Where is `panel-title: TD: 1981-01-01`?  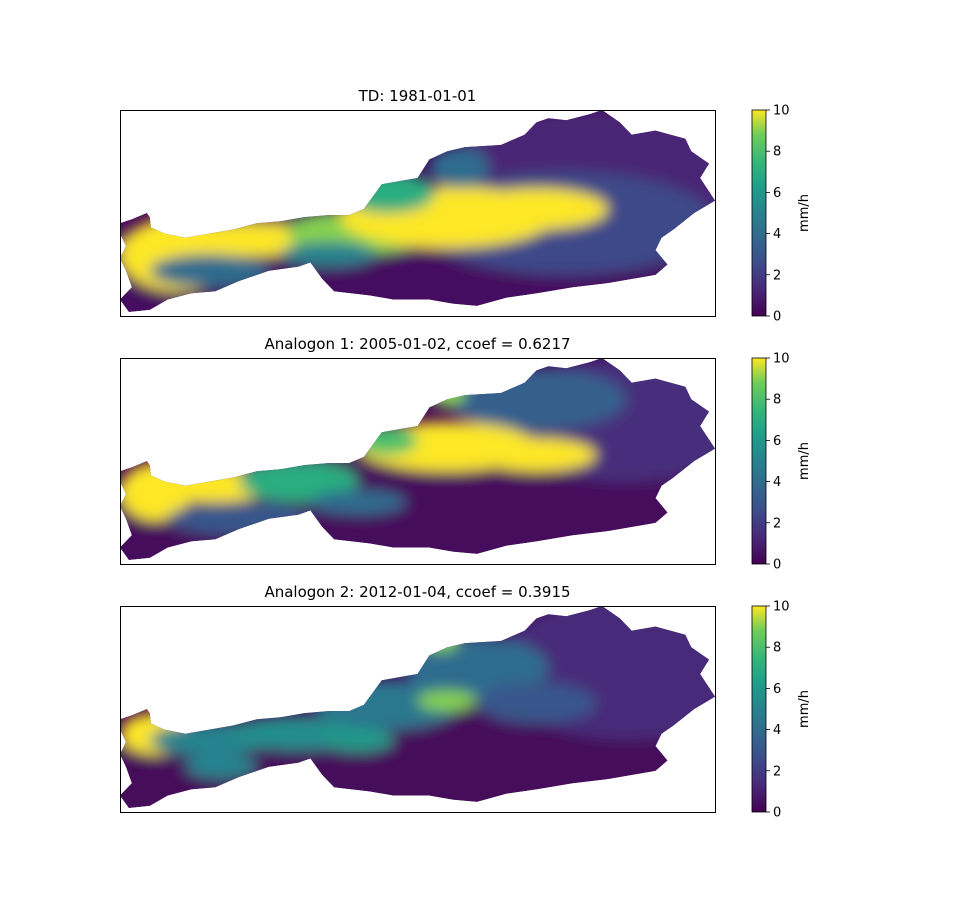 panel-title: TD: 1981-01-01 is located at coordinates (417, 96).